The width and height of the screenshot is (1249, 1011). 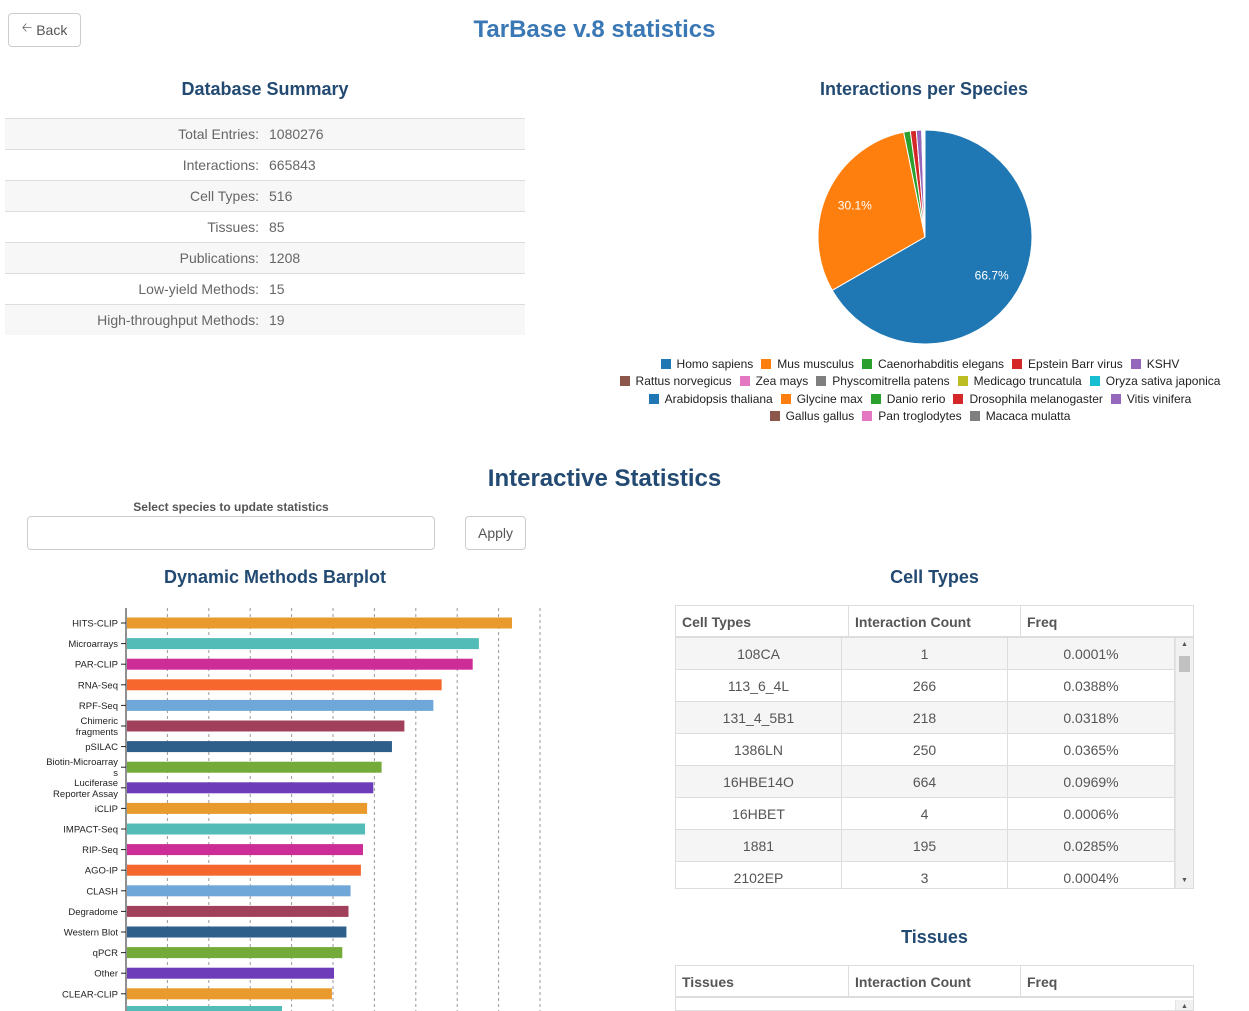 I want to click on legend-label: Oryza sativa japonica, so click(x=1163, y=381).